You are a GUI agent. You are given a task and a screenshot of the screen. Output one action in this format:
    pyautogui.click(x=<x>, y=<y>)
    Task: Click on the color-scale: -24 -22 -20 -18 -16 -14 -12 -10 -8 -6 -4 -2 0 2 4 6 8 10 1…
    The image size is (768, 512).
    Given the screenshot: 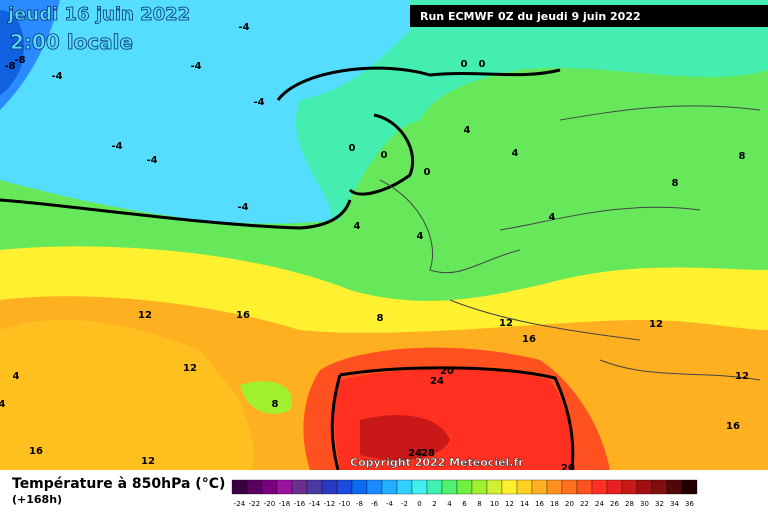 What is the action you would take?
    pyautogui.click(x=464, y=493)
    